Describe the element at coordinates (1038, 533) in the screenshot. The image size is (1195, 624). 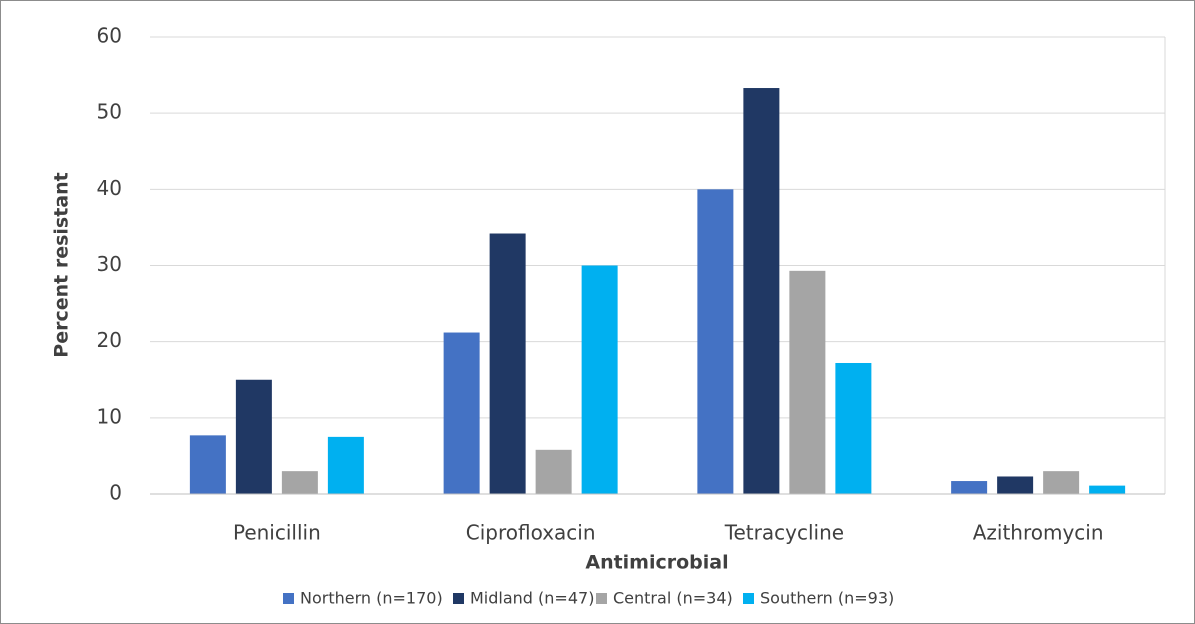
I see `x-tick-label: Azithromycin` at that location.